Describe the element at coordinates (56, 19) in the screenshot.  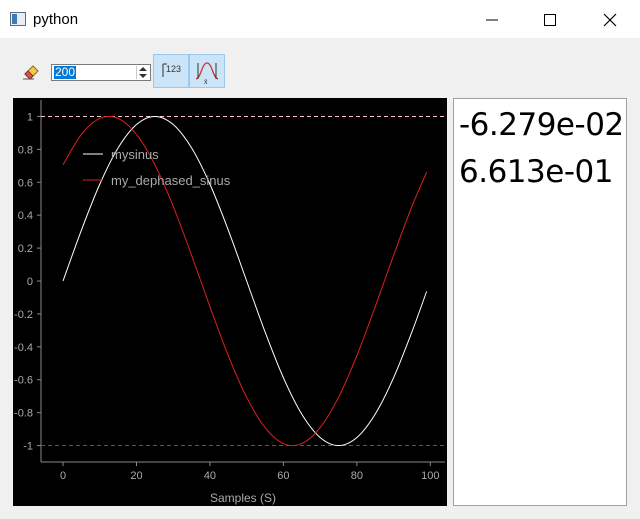
I see `window-title: python` at that location.